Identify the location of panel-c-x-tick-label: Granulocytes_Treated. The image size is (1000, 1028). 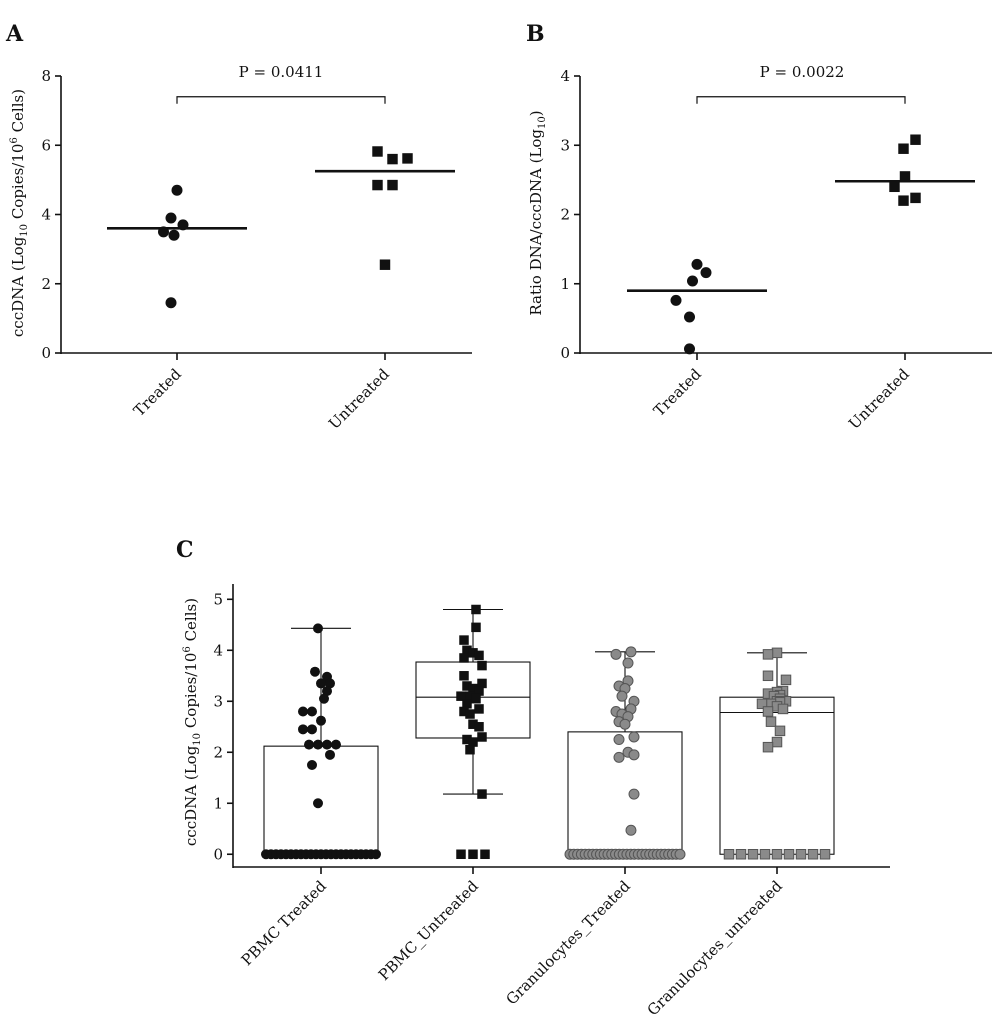
(568, 943).